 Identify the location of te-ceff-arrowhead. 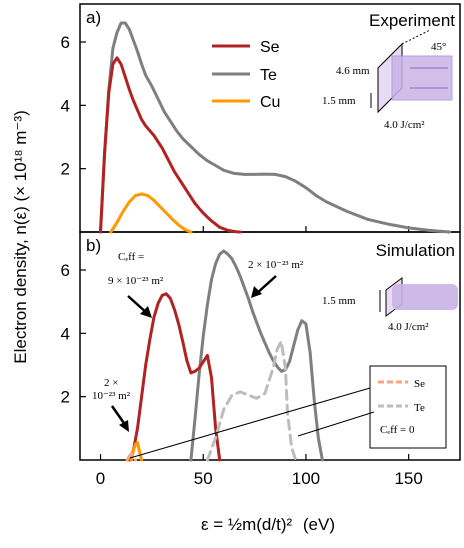
(256, 292).